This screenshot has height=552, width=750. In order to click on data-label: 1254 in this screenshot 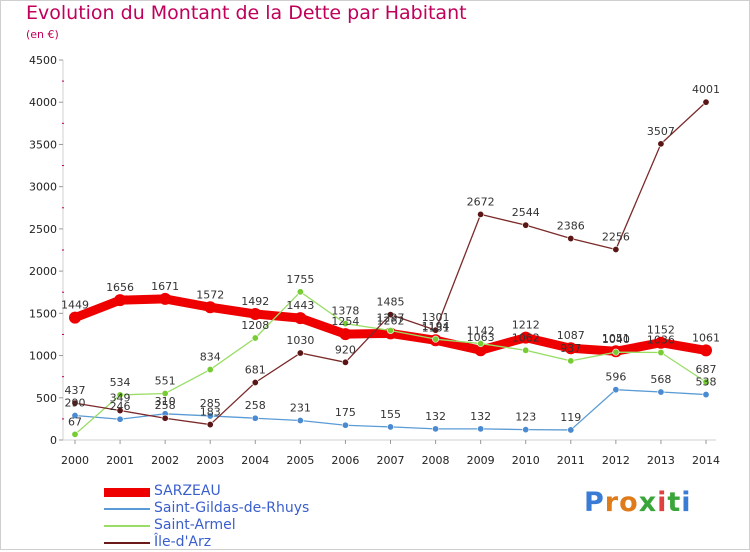, I will do `click(345, 321)`.